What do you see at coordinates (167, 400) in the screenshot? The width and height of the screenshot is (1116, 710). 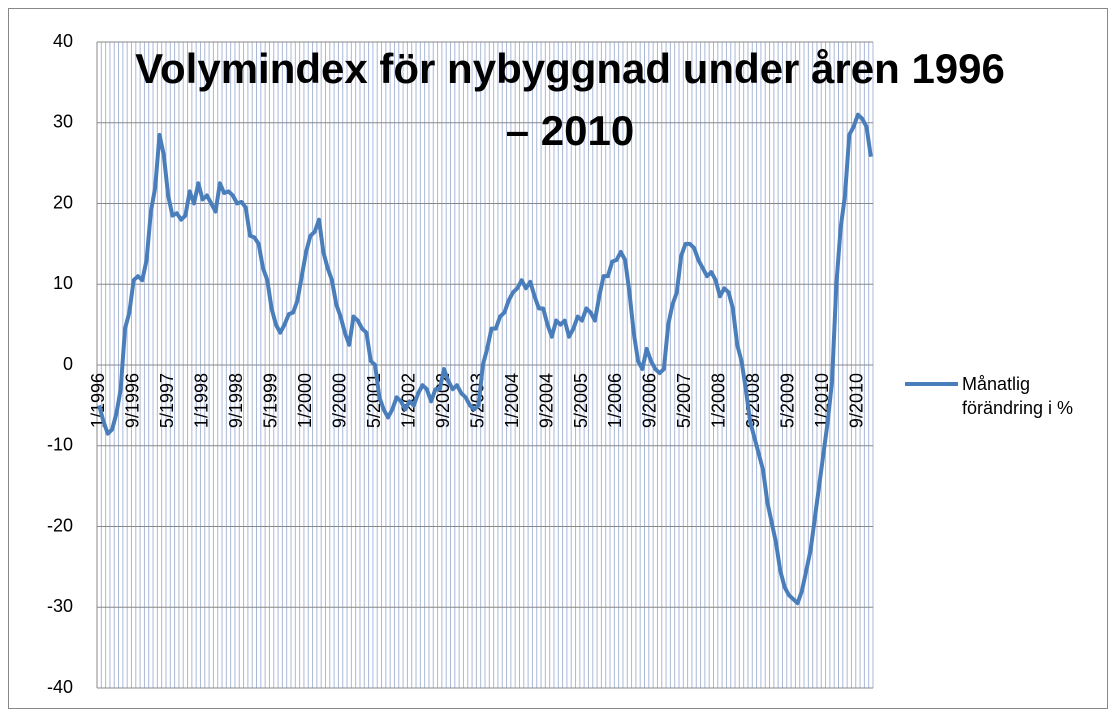 I see `x-tick-label: 5/1997` at bounding box center [167, 400].